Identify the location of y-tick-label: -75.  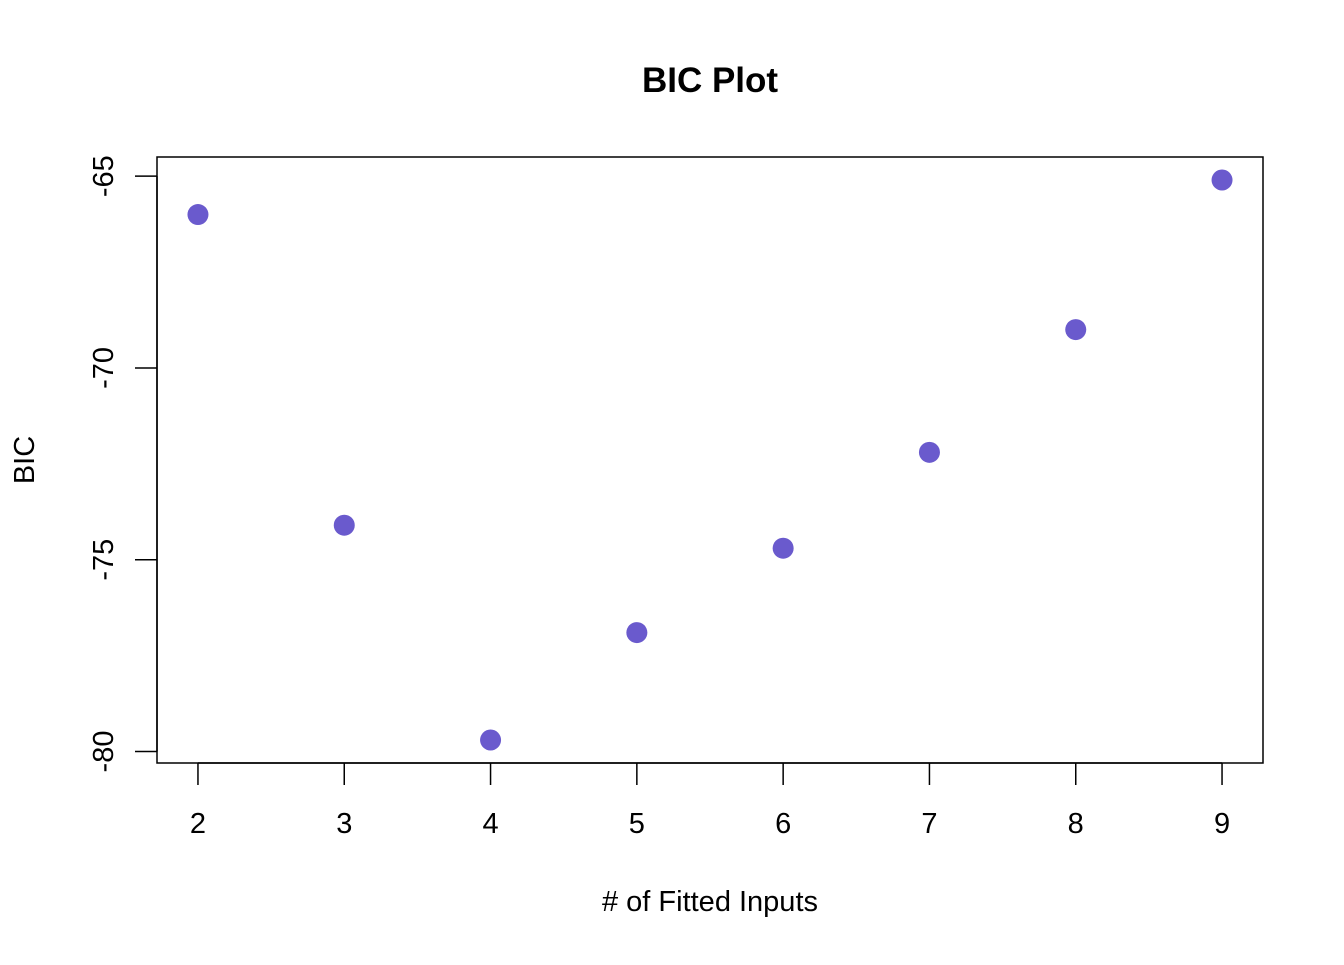
(104, 560).